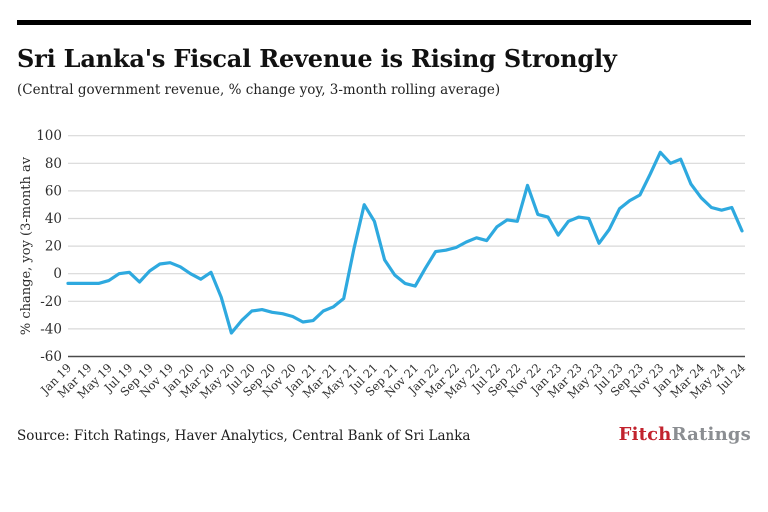  What do you see at coordinates (57, 274) in the screenshot?
I see `y-tick-label: 0` at bounding box center [57, 274].